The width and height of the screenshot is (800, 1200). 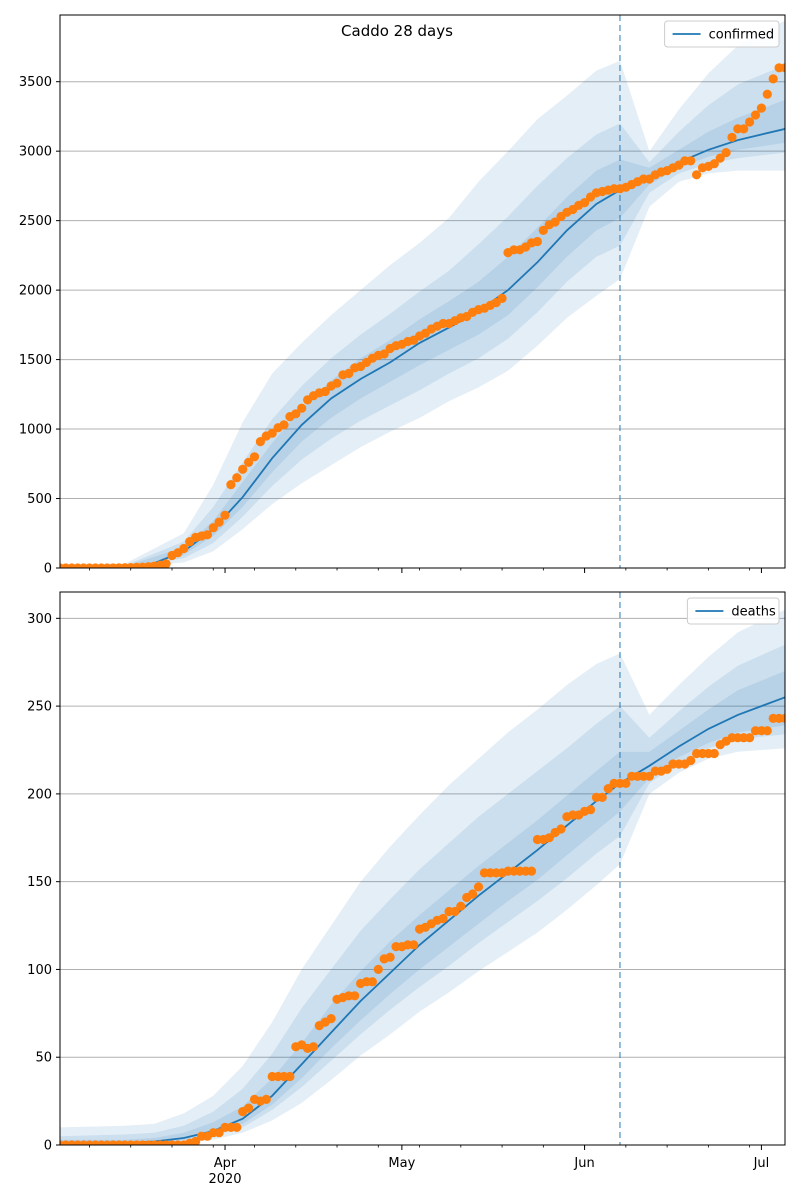 I want to click on y-tick-label: 3000, so click(x=35, y=152).